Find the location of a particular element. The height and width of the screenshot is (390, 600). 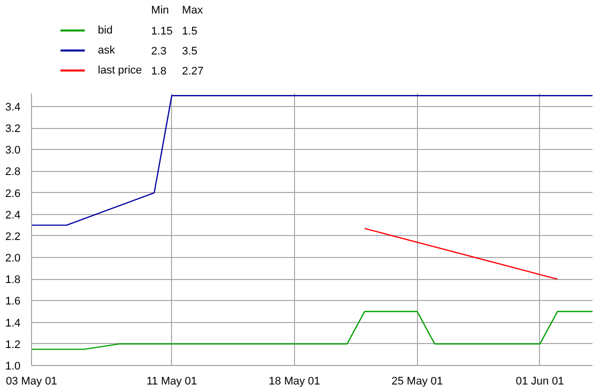

legend-label: last price is located at coordinates (120, 70).